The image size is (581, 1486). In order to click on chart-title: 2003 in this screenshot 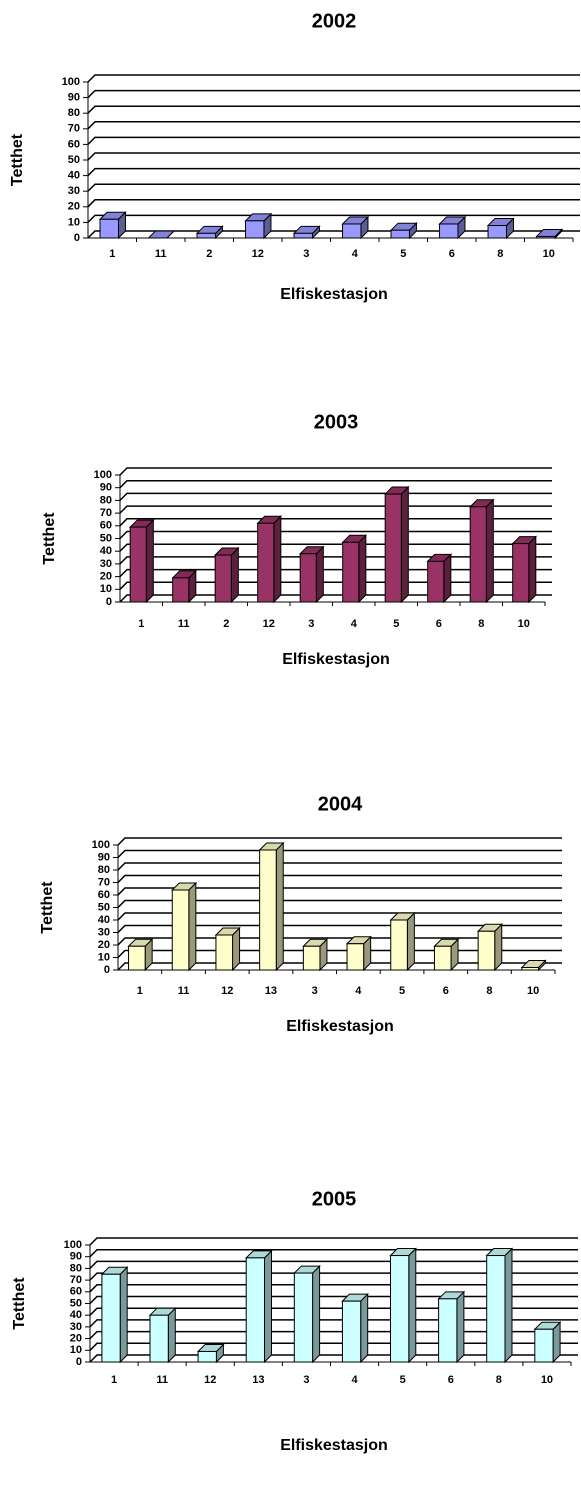, I will do `click(336, 422)`.